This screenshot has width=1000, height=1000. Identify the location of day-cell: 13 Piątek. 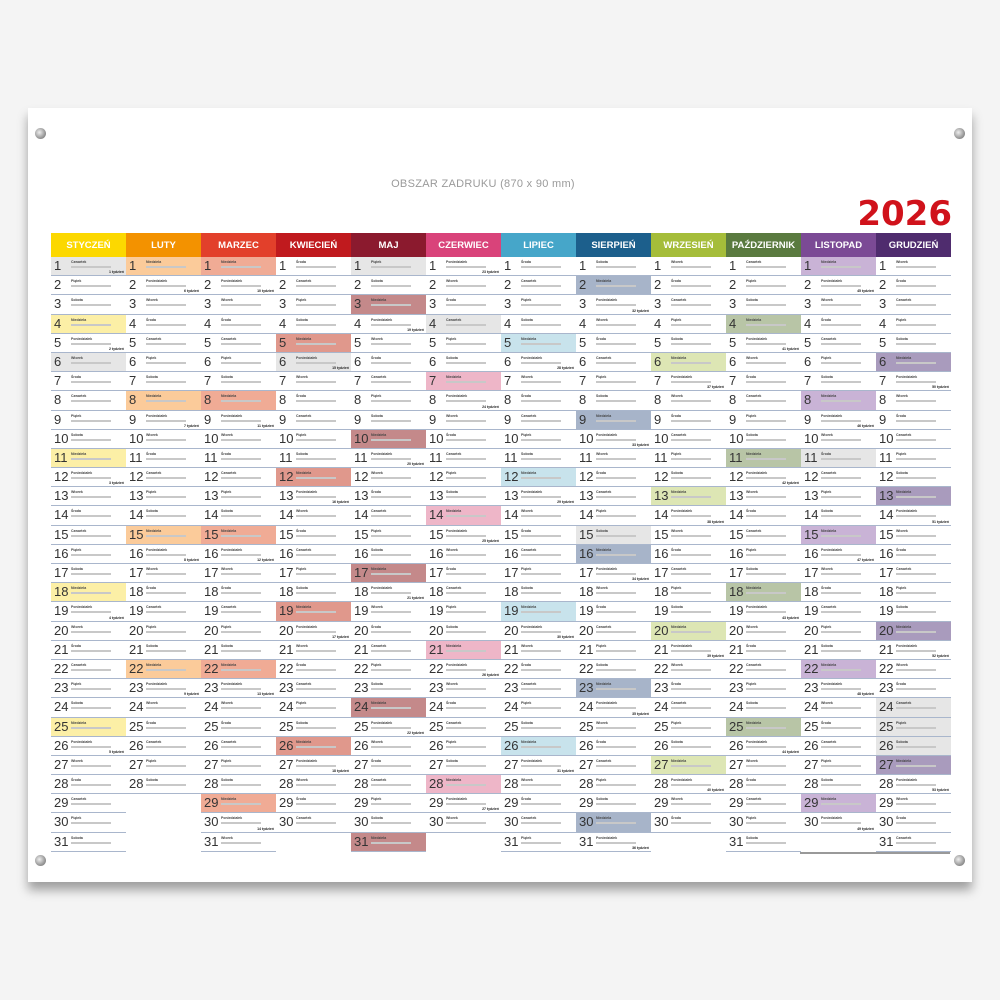
(238, 497).